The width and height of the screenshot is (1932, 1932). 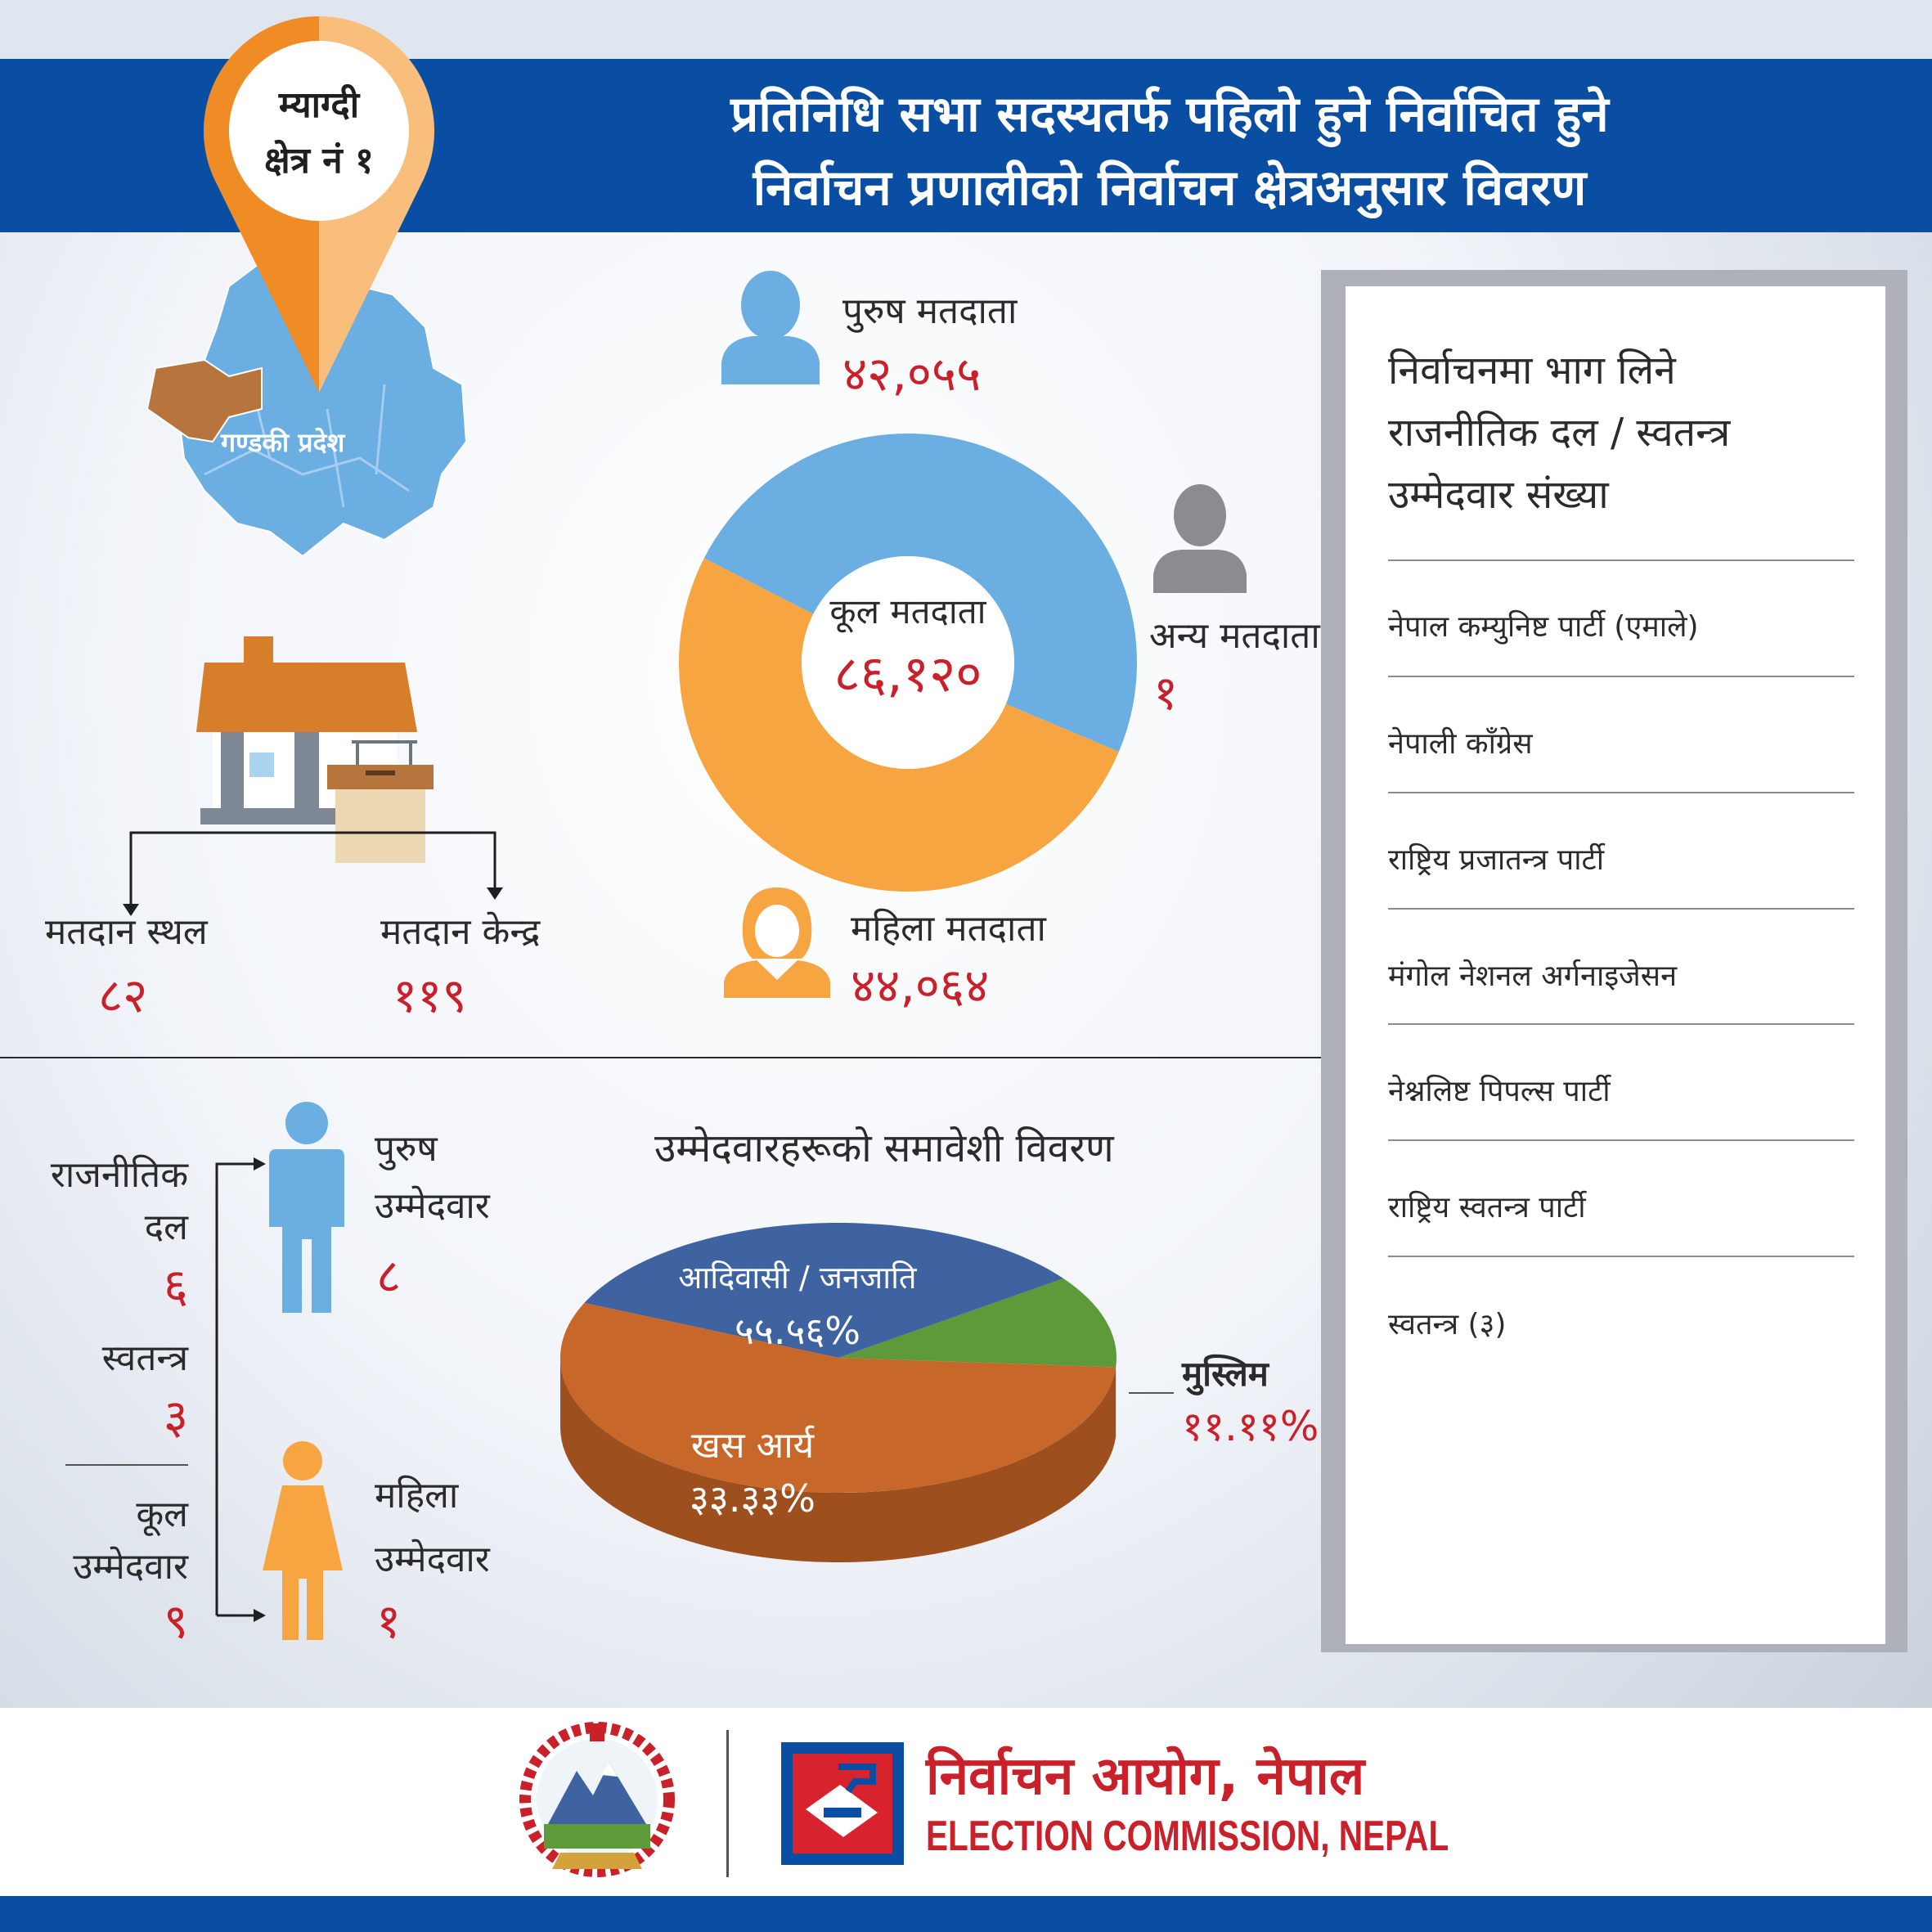 What do you see at coordinates (127, 932) in the screenshot?
I see `polling-place-label: मतदान स्थल` at bounding box center [127, 932].